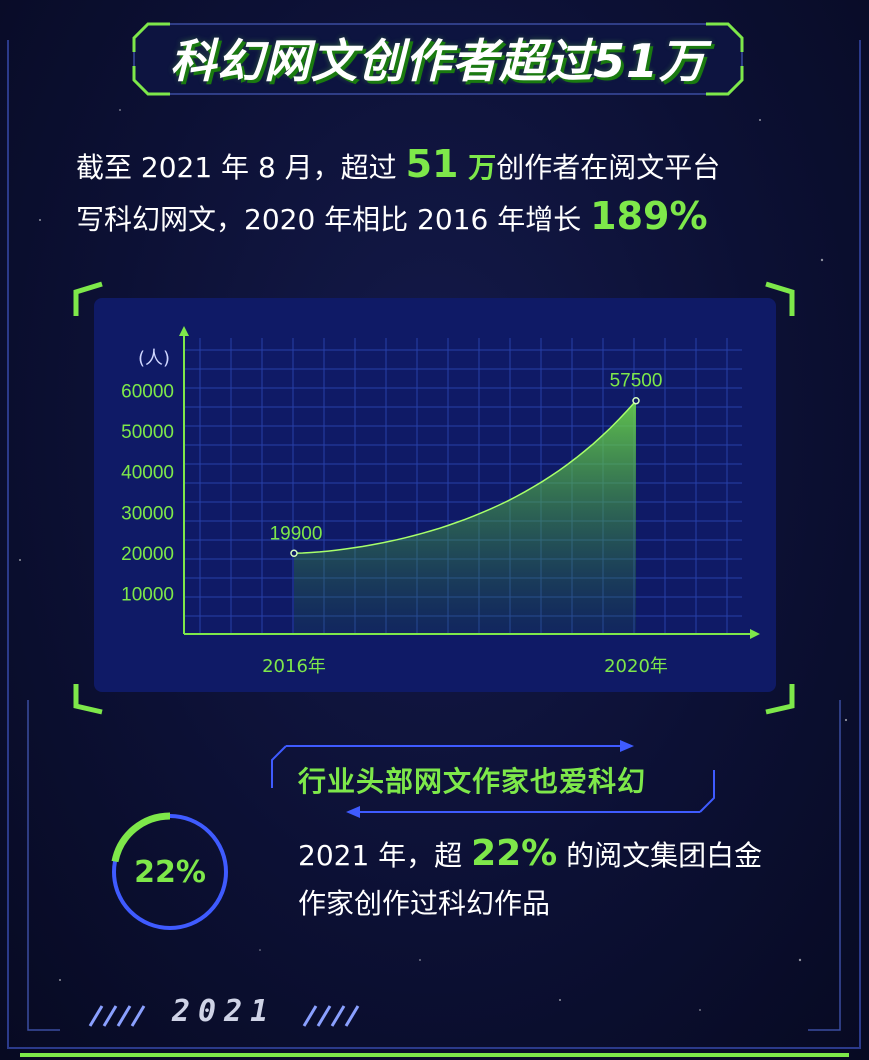 The image size is (869, 1060). What do you see at coordinates (154, 358) in the screenshot?
I see `y-axis-label: (人)` at bounding box center [154, 358].